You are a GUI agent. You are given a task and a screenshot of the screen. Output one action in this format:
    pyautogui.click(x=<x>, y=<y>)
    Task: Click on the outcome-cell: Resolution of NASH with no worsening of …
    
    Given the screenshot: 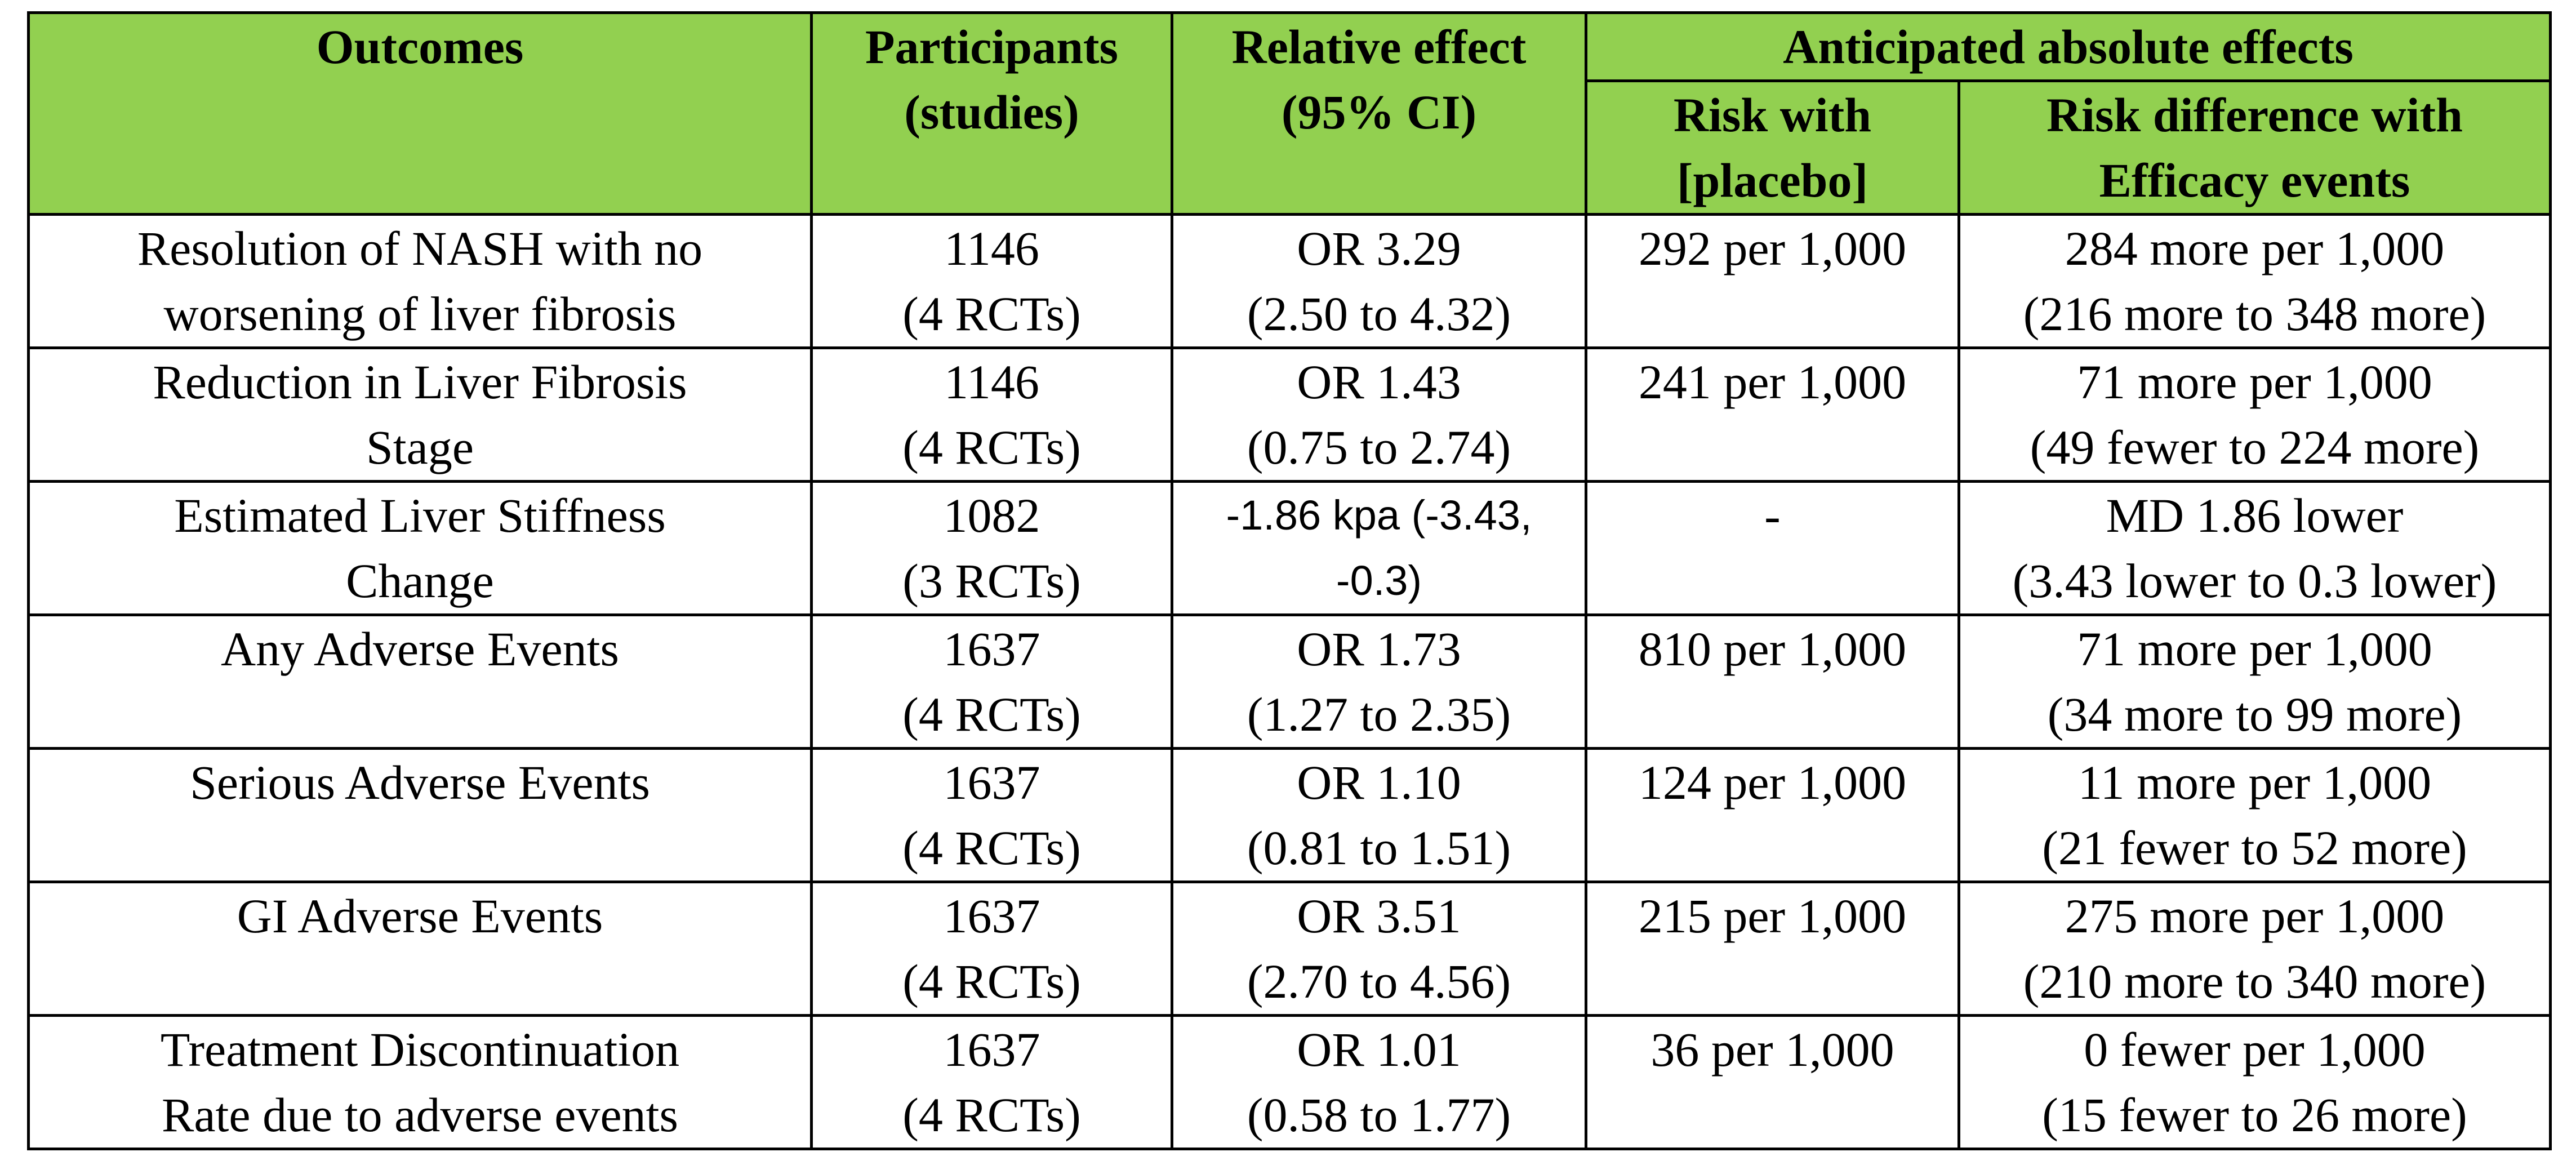 What is the action you would take?
    pyautogui.click(x=420, y=281)
    